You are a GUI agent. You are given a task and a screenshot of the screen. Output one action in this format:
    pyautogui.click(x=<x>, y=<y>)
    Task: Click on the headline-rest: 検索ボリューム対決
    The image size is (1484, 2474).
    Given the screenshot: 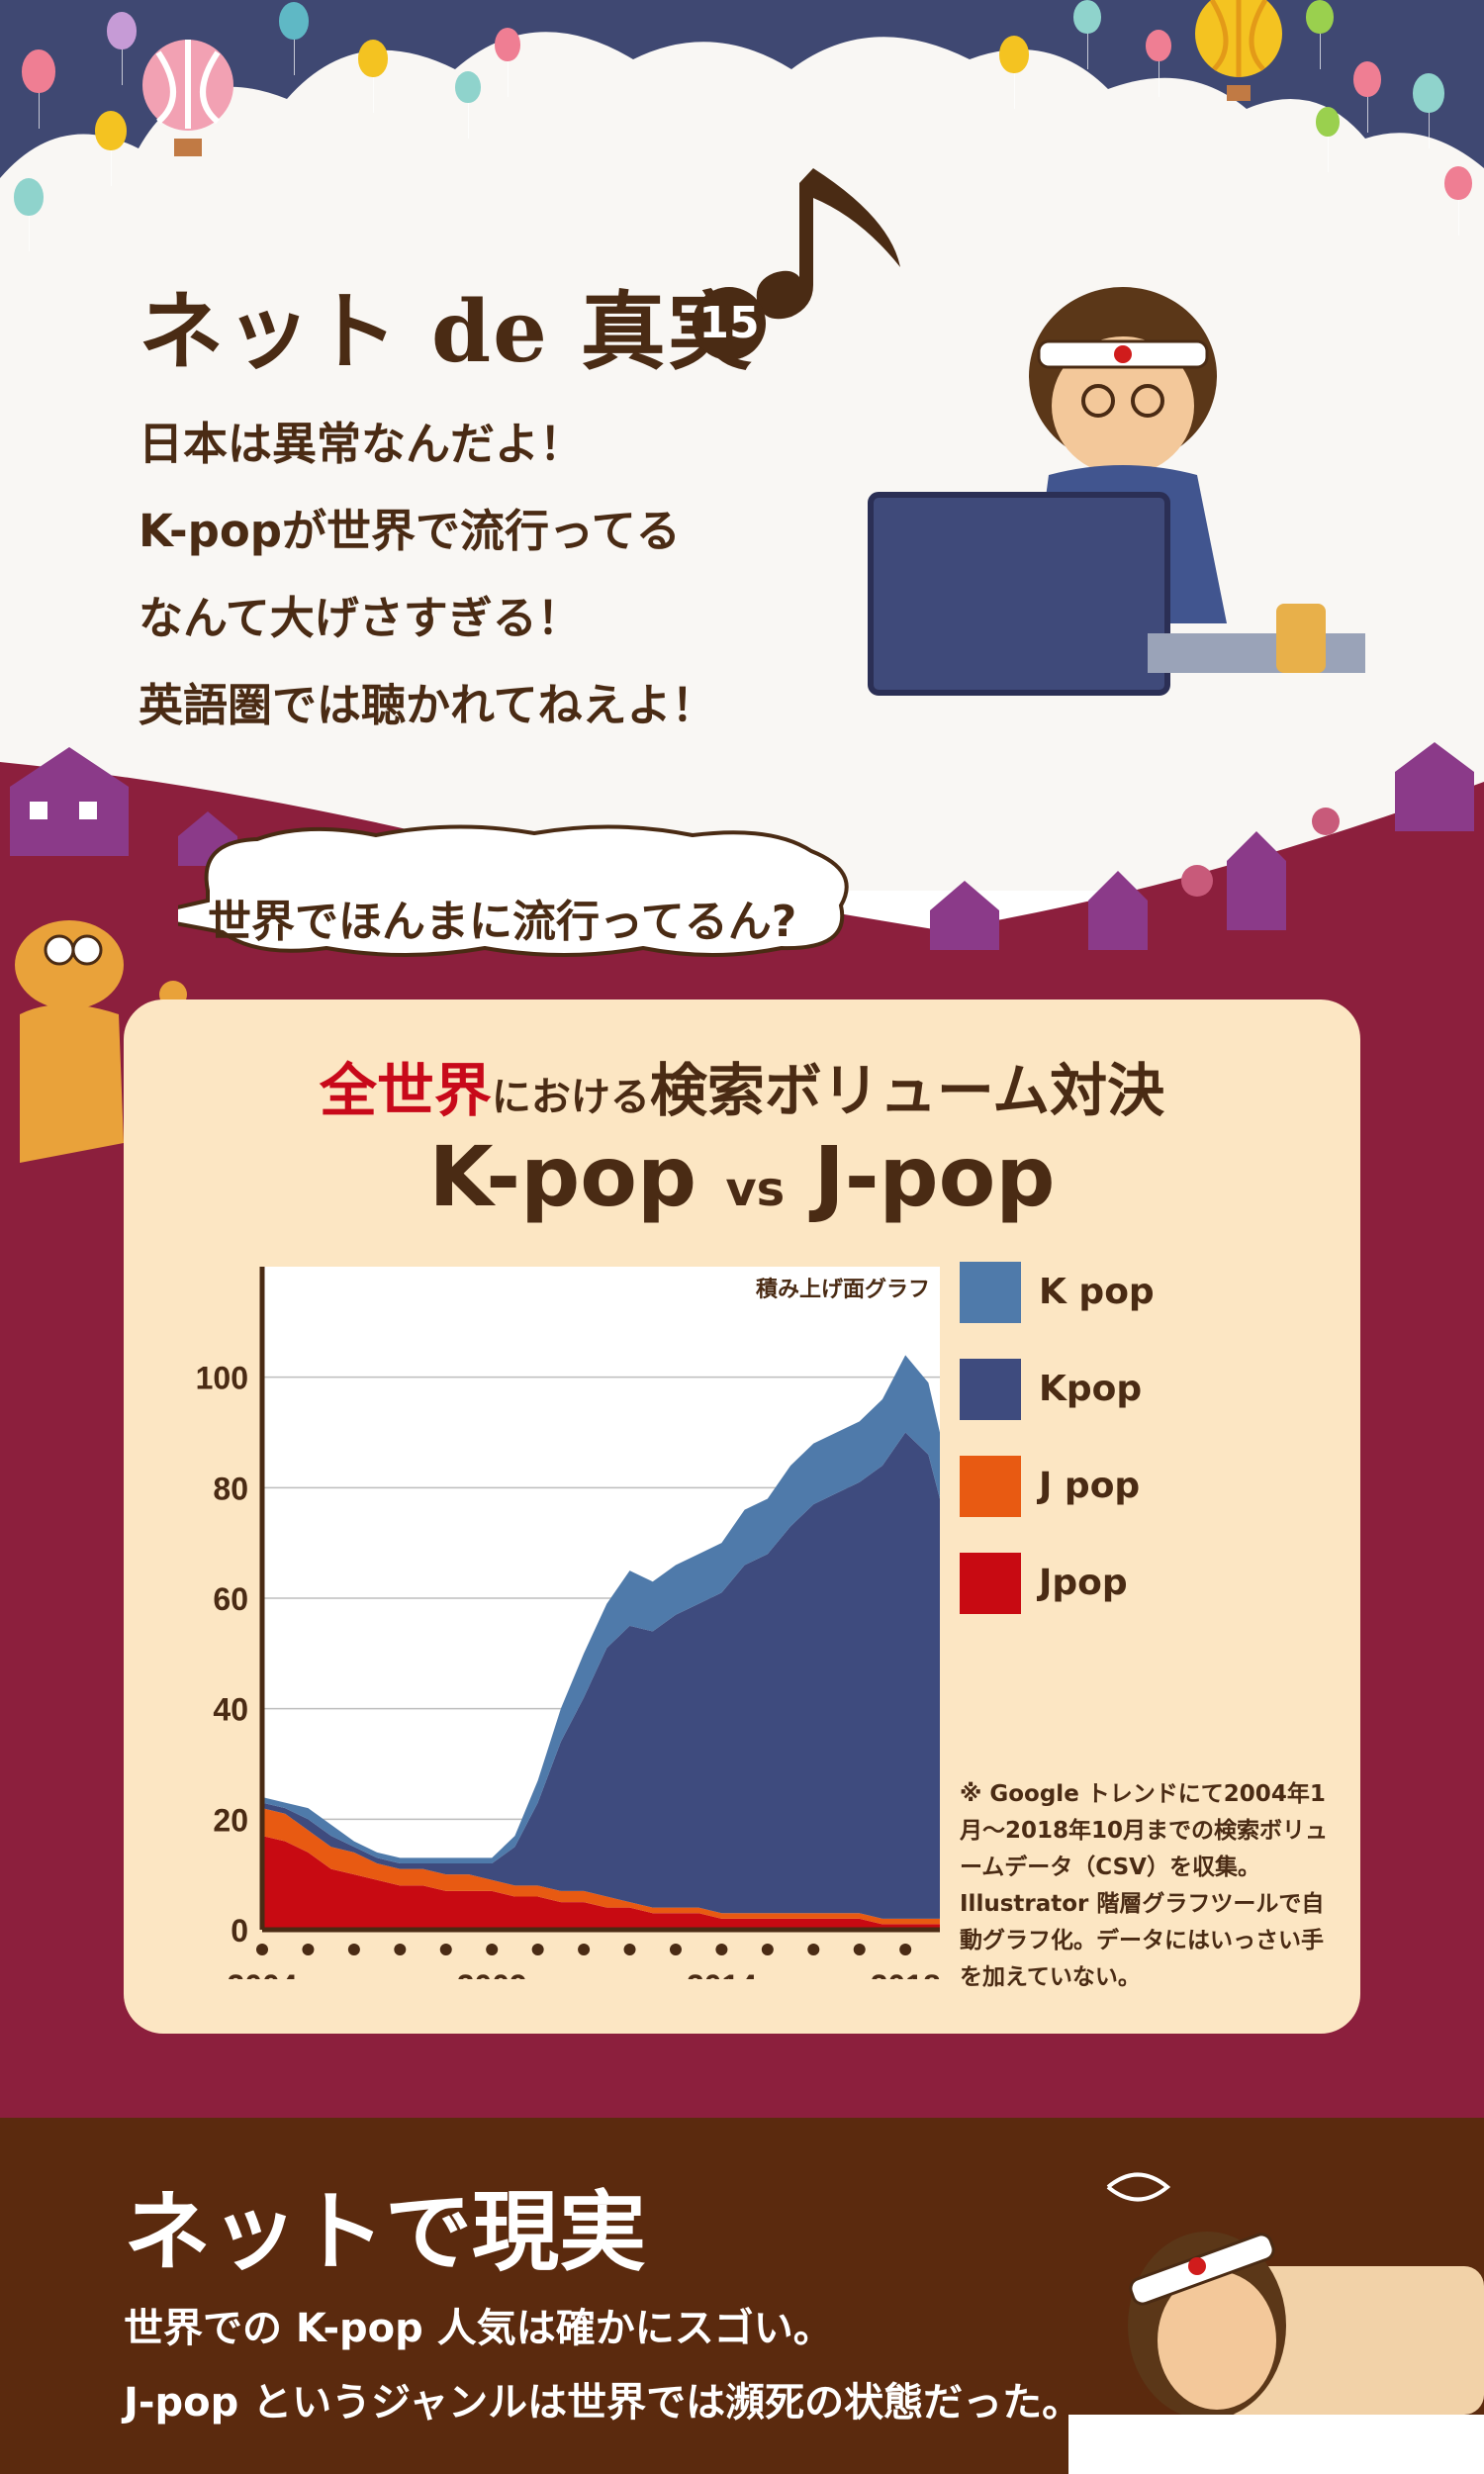 What is the action you would take?
    pyautogui.click(x=907, y=1091)
    